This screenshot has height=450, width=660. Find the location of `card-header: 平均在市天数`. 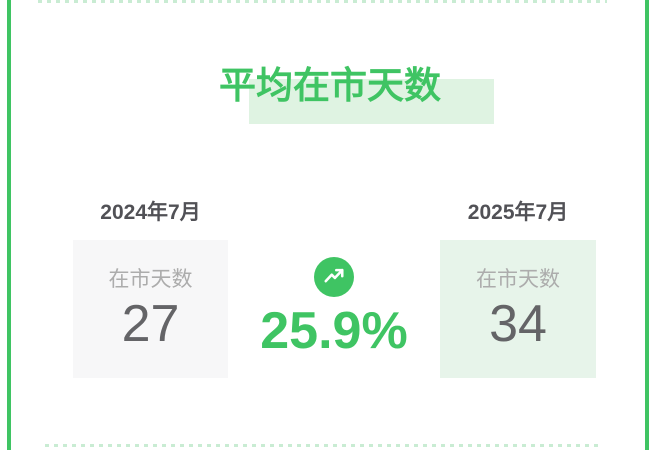

card-header: 平均在市天数 is located at coordinates (330, 94).